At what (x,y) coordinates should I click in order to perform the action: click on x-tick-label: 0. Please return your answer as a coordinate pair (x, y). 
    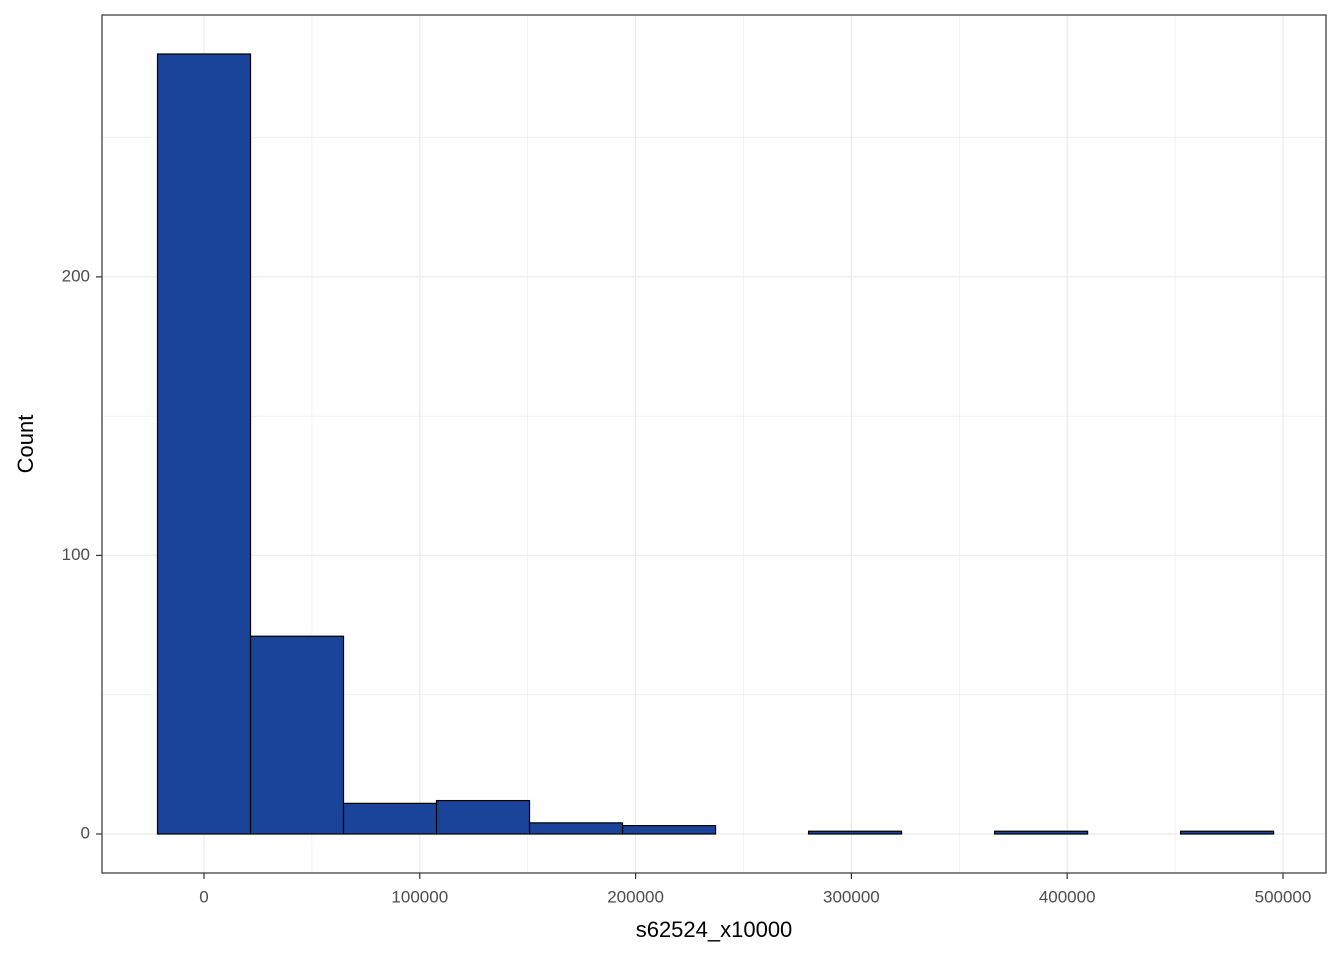
    Looking at the image, I should click on (203, 896).